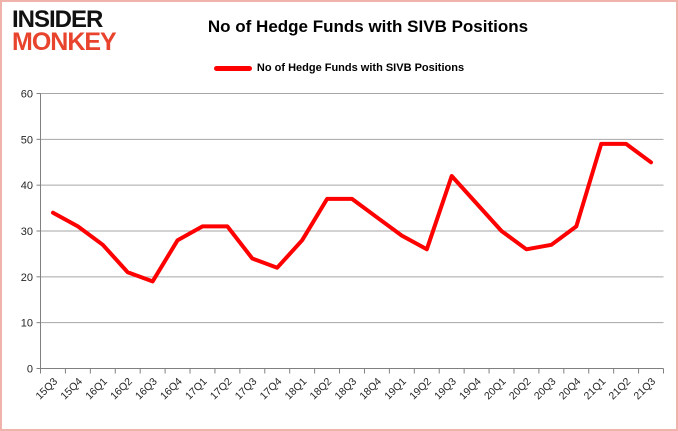  What do you see at coordinates (321, 389) in the screenshot?
I see `x-axis-label: 18Q2` at bounding box center [321, 389].